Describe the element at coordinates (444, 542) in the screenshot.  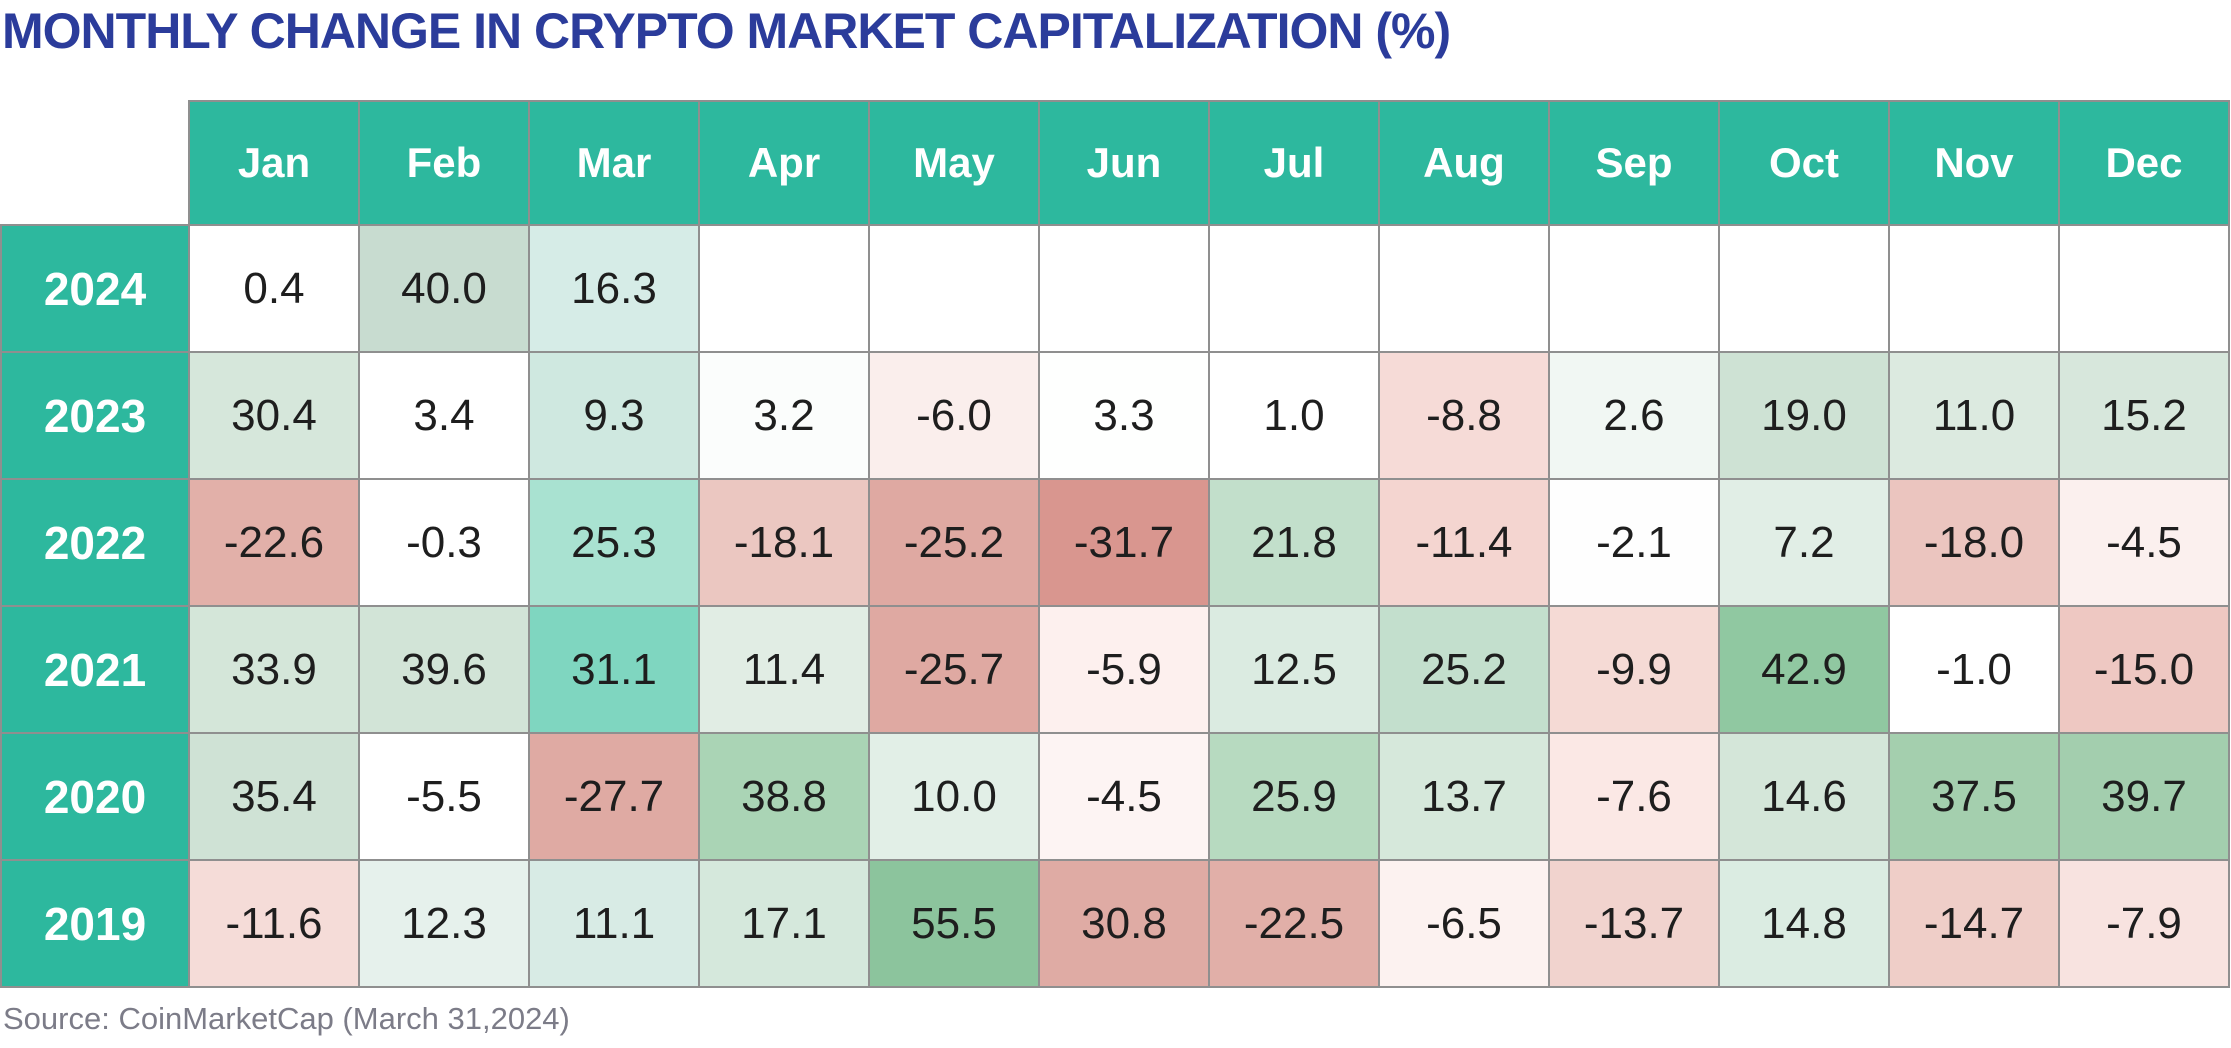
I see `heatmap-cell-2022-feb: -0.3` at that location.